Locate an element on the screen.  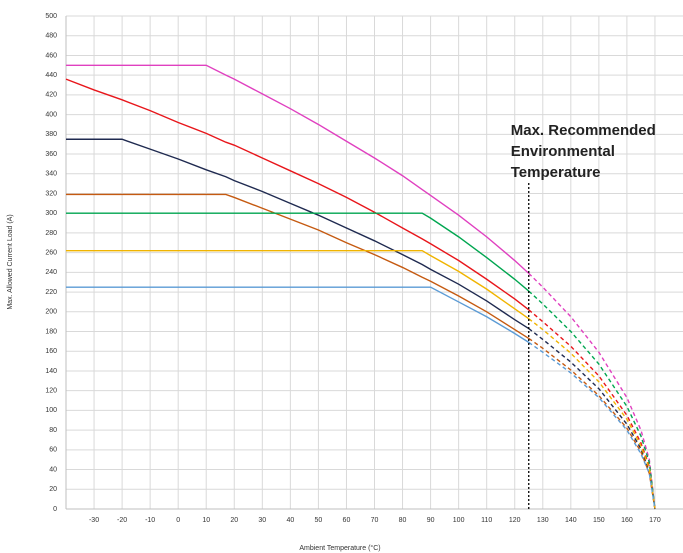
x-tick-label: 170 is located at coordinates (655, 520).